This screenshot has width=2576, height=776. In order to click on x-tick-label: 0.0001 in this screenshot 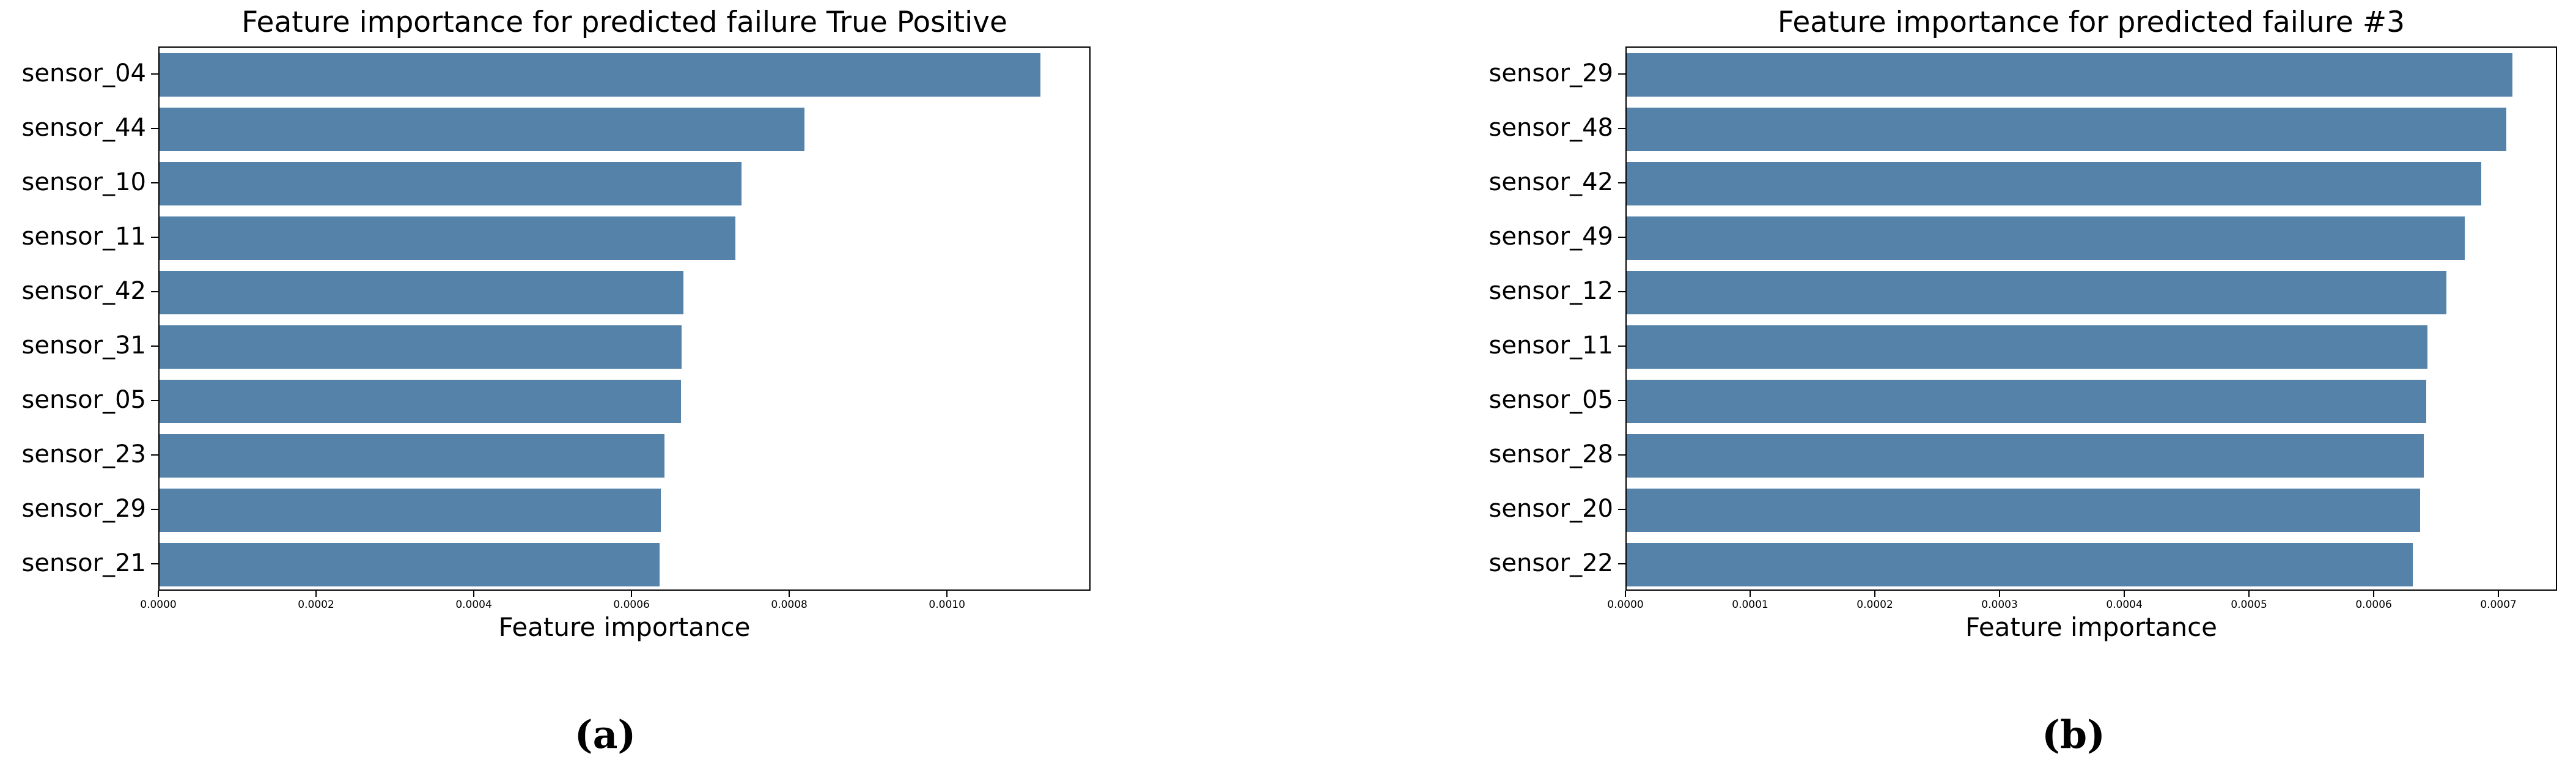, I will do `click(1750, 605)`.